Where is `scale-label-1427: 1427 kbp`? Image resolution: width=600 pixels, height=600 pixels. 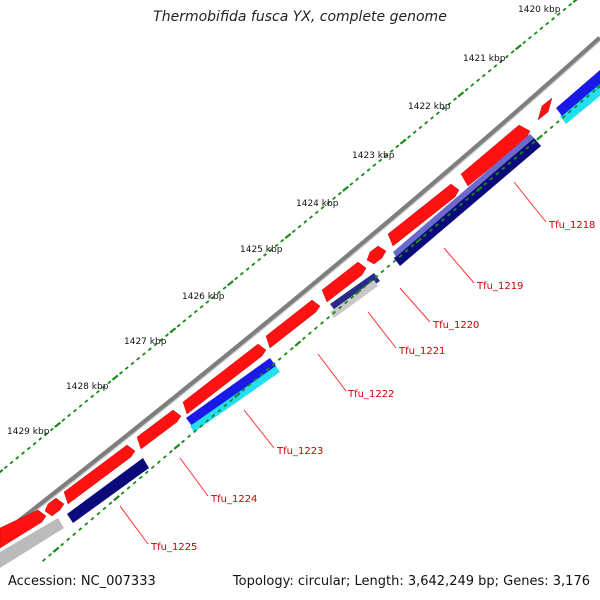
scale-label-1427: 1427 kbp is located at coordinates (145, 342).